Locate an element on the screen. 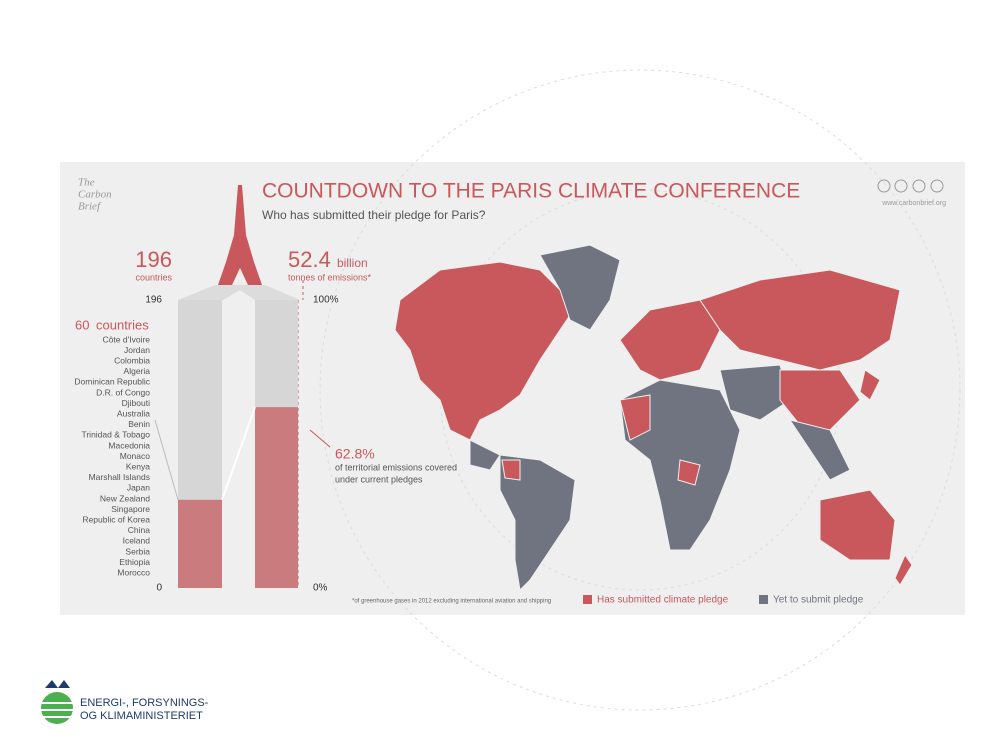 The width and height of the screenshot is (1000, 755). submitted-bar is located at coordinates (200, 543).